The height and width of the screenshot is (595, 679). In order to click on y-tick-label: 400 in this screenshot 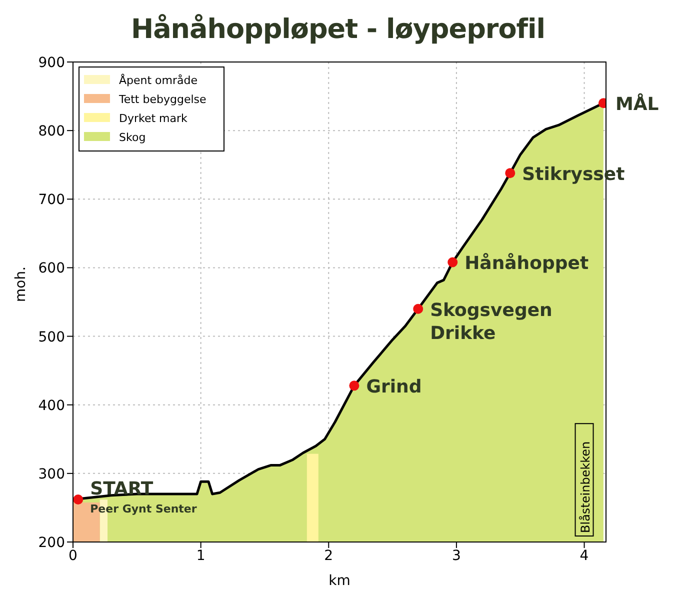, I will do `click(51, 406)`.